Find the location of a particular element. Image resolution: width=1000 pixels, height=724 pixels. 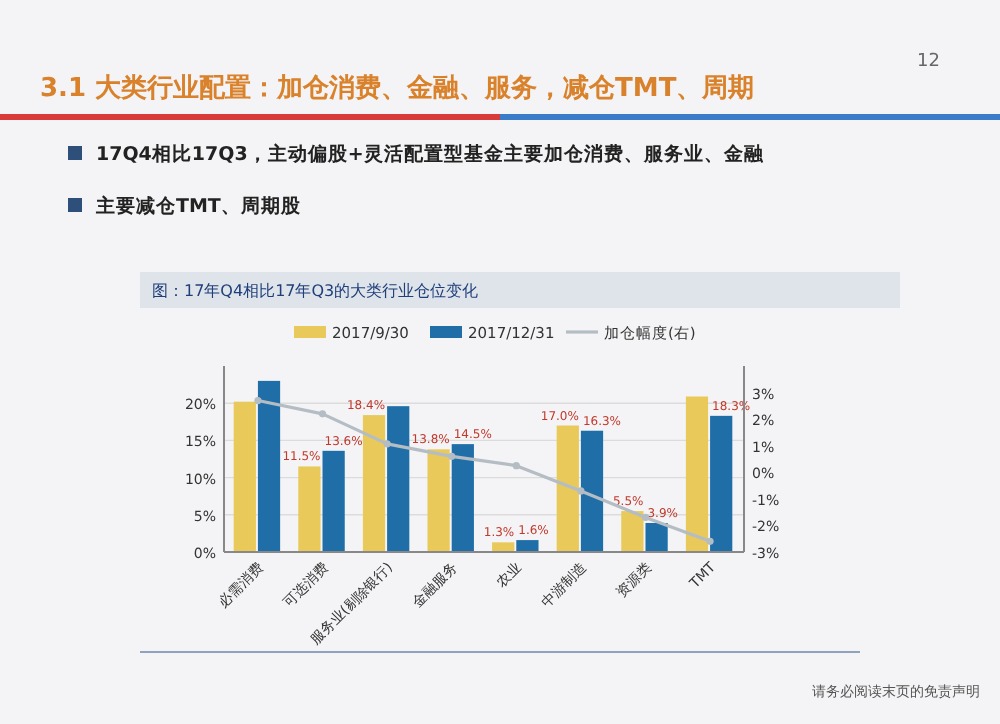

text: 17Q4相比17Q3，主动偏股+灵活配置型基金主要加仓消费、服务业、金融 is located at coordinates (431, 154).